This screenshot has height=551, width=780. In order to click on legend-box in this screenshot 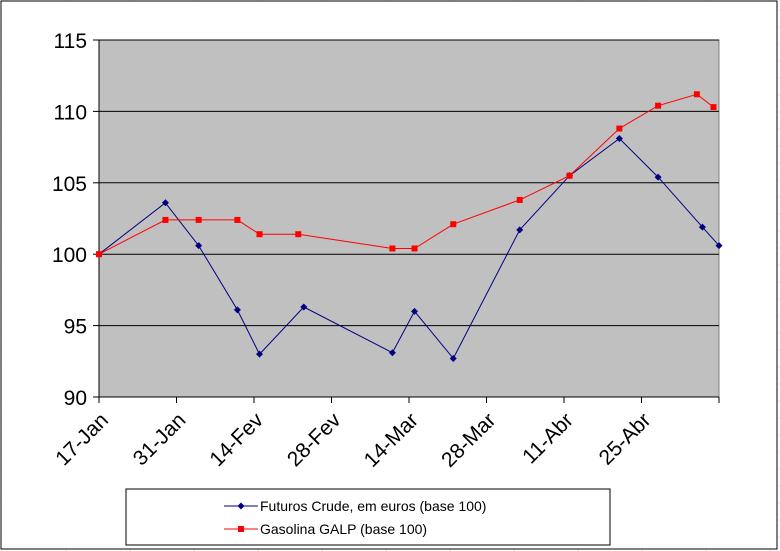, I will do `click(368, 517)`.